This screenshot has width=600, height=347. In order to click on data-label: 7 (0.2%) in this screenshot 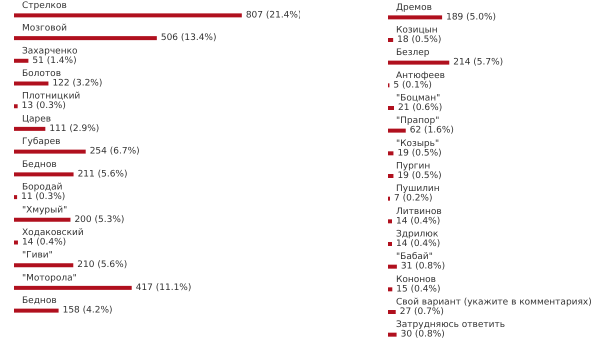, I will do `click(413, 199)`.